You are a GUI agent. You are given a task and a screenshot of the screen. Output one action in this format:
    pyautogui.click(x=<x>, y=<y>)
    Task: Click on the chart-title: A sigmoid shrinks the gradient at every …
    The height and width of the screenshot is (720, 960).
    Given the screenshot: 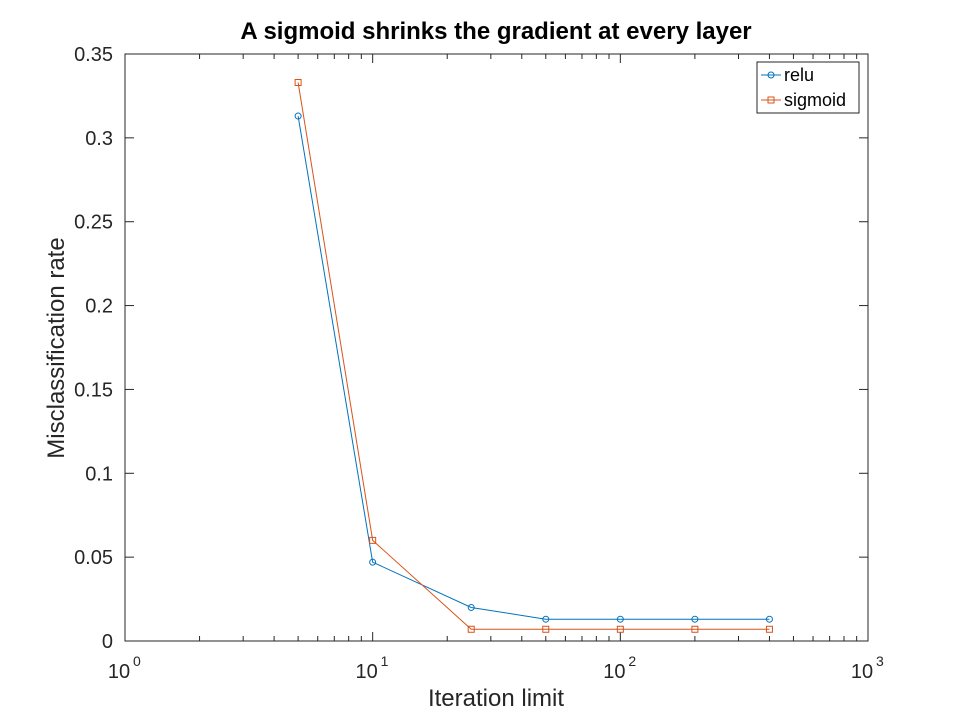 What is the action you would take?
    pyautogui.click(x=495, y=31)
    